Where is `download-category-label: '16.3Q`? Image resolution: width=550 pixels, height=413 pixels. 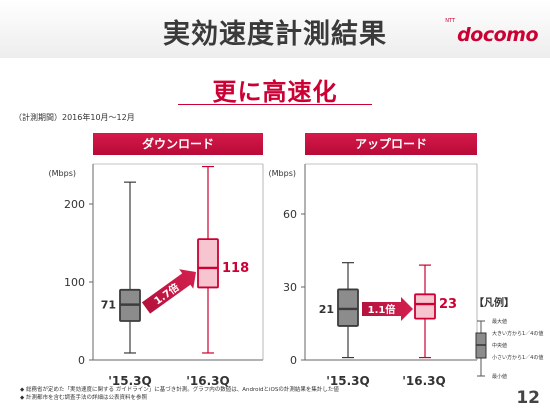 download-category-label: '16.3Q is located at coordinates (207, 381).